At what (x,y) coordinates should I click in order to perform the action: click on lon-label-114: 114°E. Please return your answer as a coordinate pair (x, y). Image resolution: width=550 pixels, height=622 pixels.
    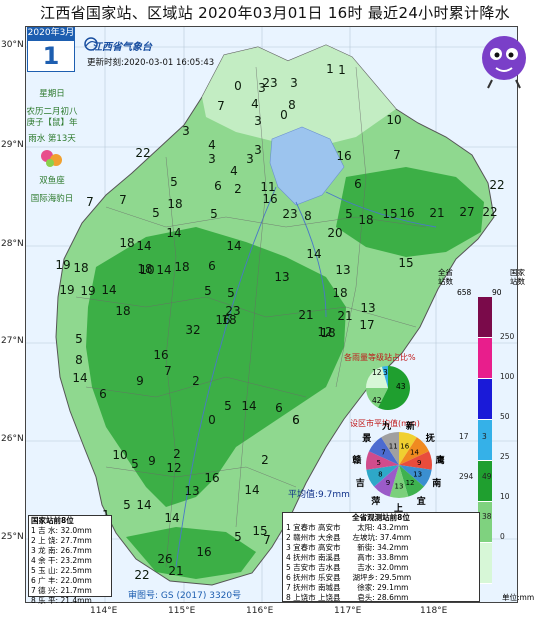
    Looking at the image, I should click on (104, 611).